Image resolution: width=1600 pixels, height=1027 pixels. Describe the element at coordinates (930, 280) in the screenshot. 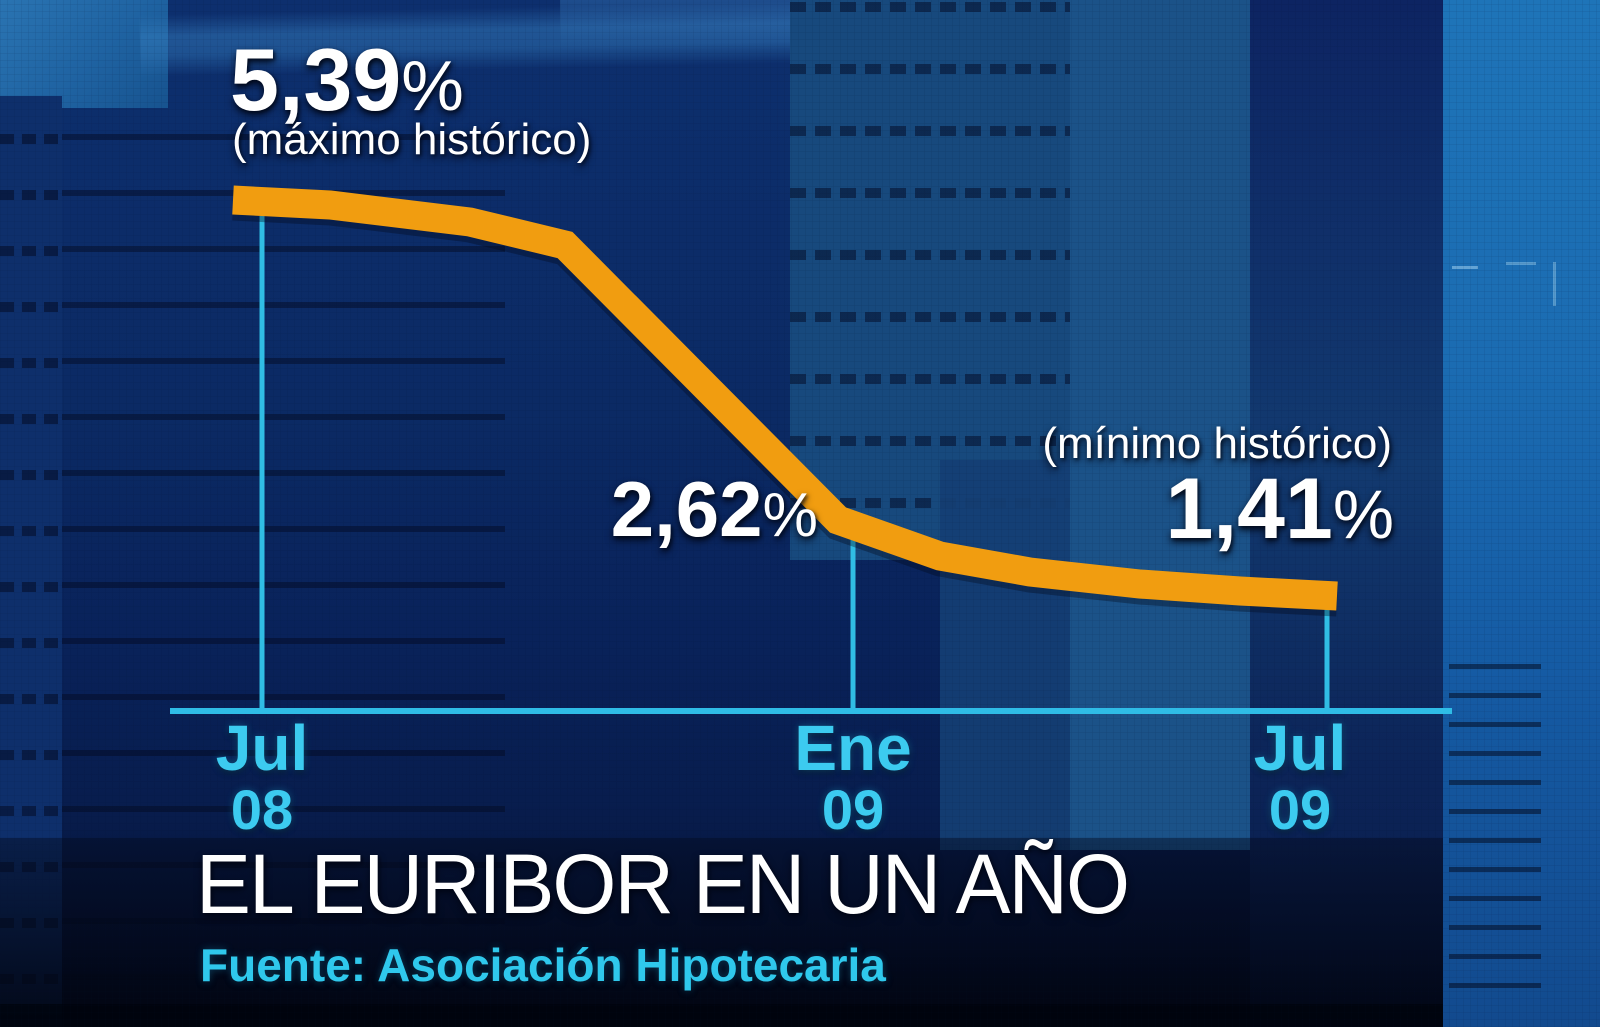

I see `backdrop-middle-dash-band` at that location.